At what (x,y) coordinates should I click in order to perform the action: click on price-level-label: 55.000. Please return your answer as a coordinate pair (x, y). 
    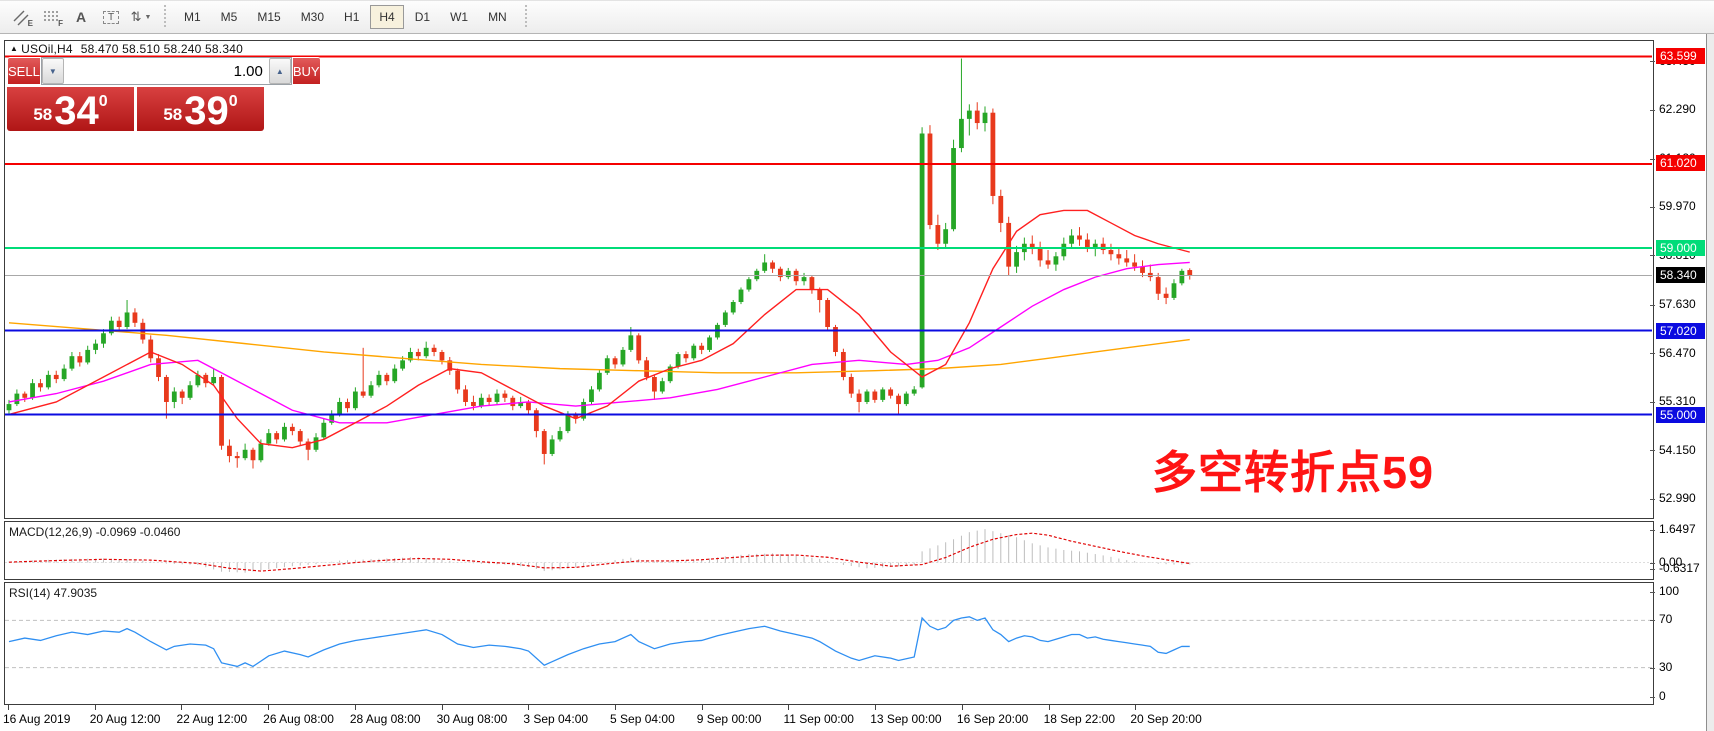
    Looking at the image, I should click on (1680, 415).